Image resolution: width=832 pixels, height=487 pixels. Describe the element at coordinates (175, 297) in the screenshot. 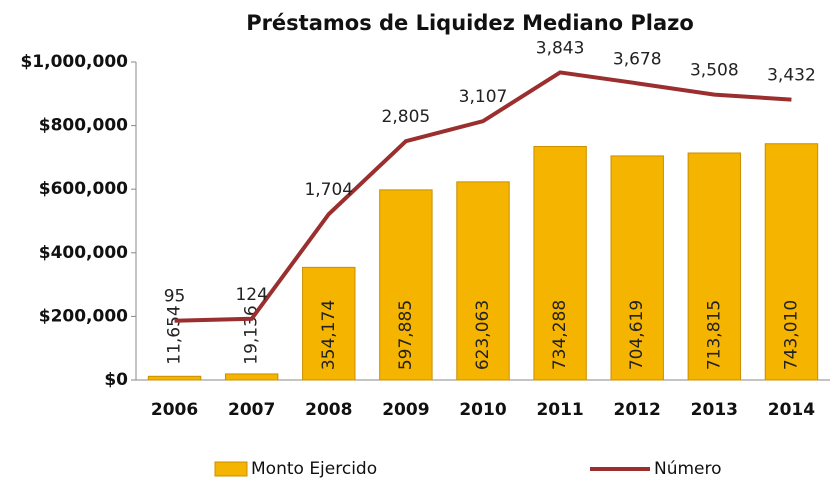

I see `line-value-label: 95` at that location.